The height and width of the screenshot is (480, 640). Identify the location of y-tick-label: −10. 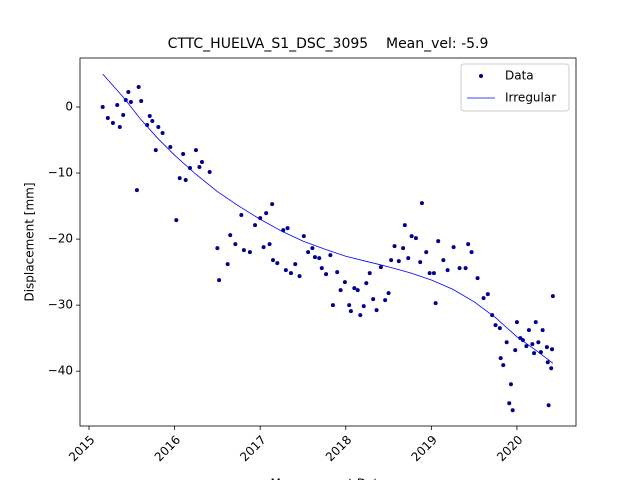
(60, 173).